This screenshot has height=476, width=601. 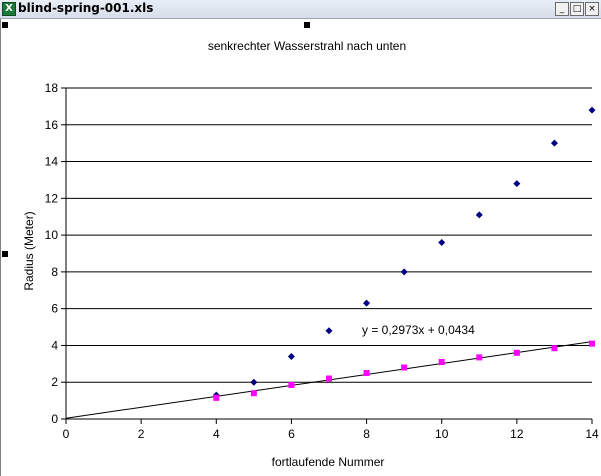 I want to click on minimize-button: _, so click(x=562, y=9).